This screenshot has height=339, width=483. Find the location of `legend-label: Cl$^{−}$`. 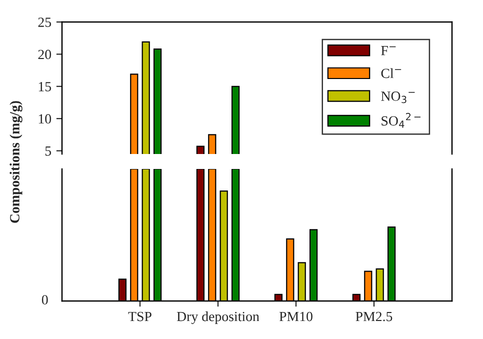

legend-label: Cl$^{−}$ is located at coordinates (391, 73).